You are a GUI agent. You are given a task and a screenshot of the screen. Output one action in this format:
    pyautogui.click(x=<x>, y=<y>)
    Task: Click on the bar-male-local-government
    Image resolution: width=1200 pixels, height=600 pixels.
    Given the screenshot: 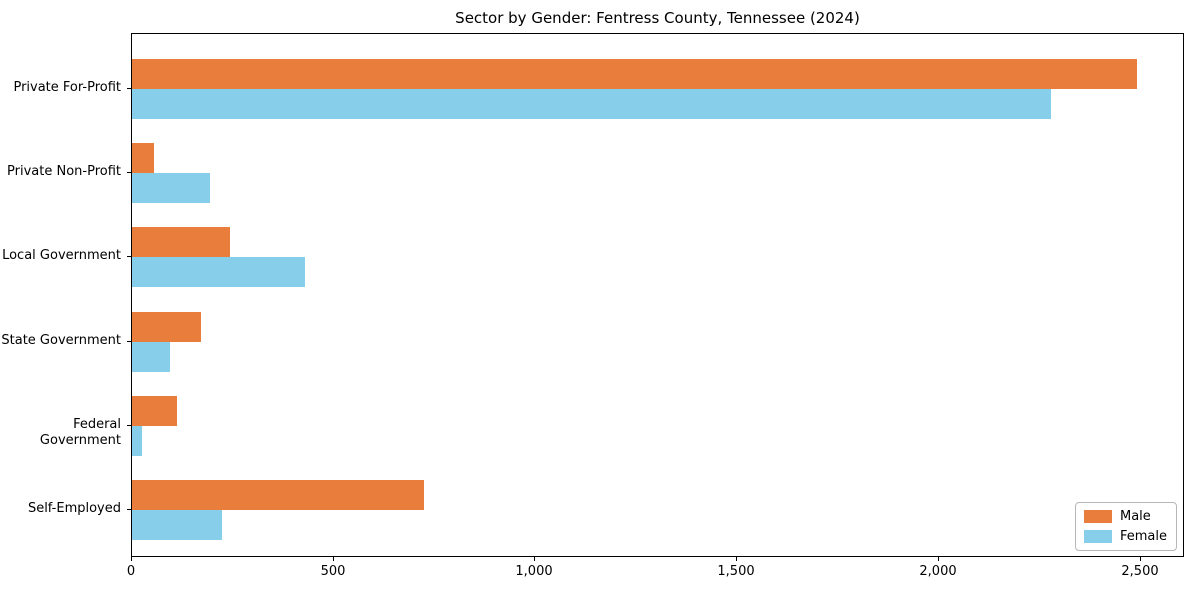 What is the action you would take?
    pyautogui.click(x=181, y=242)
    